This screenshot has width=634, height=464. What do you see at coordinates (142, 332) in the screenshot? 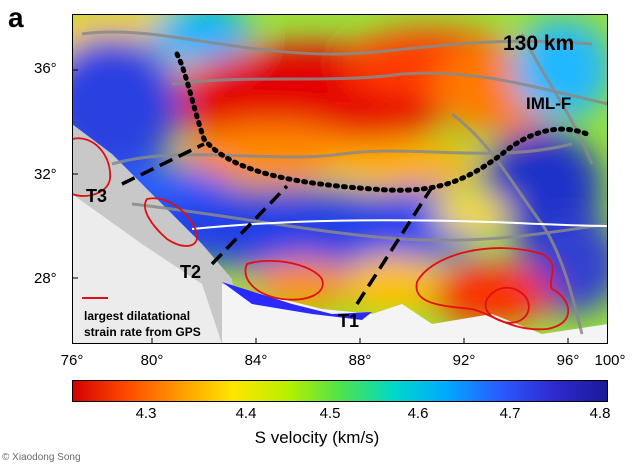
I see `legend-line2: strain rate from GPS` at bounding box center [142, 332].